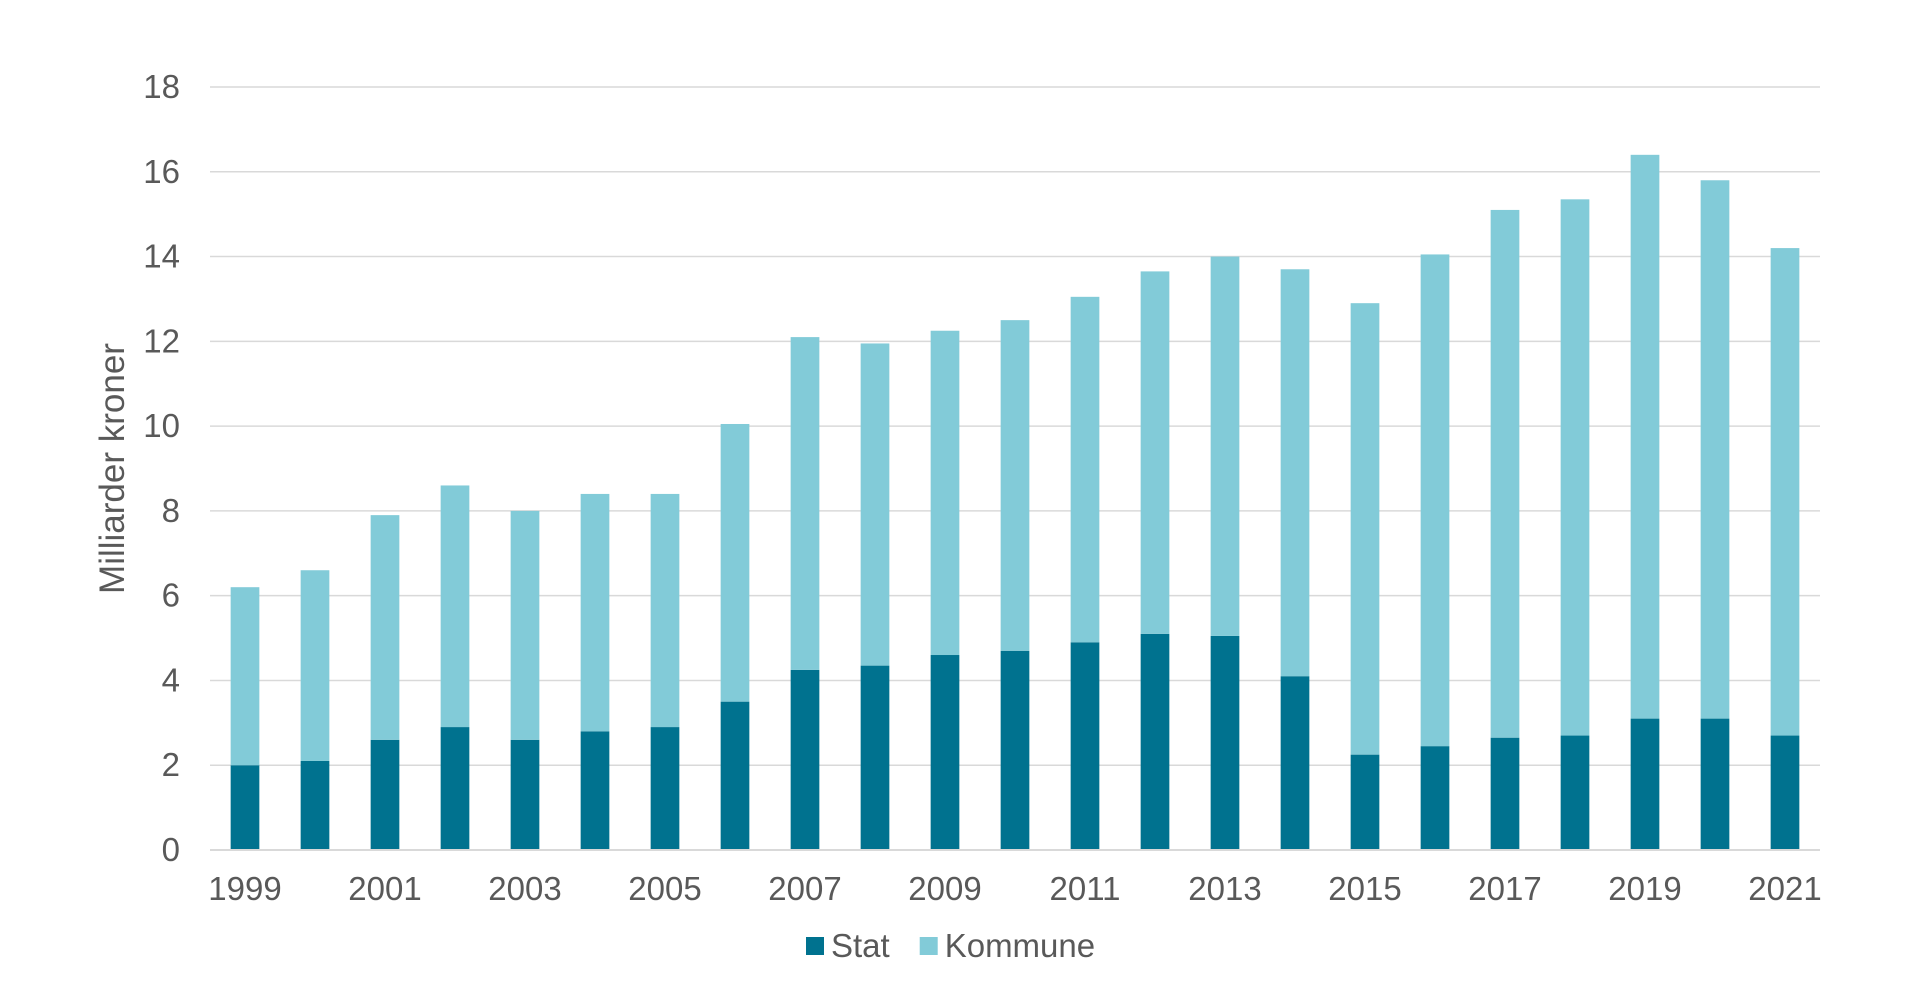 The image size is (1920, 1000). I want to click on bar-kommune-2003, so click(525, 625).